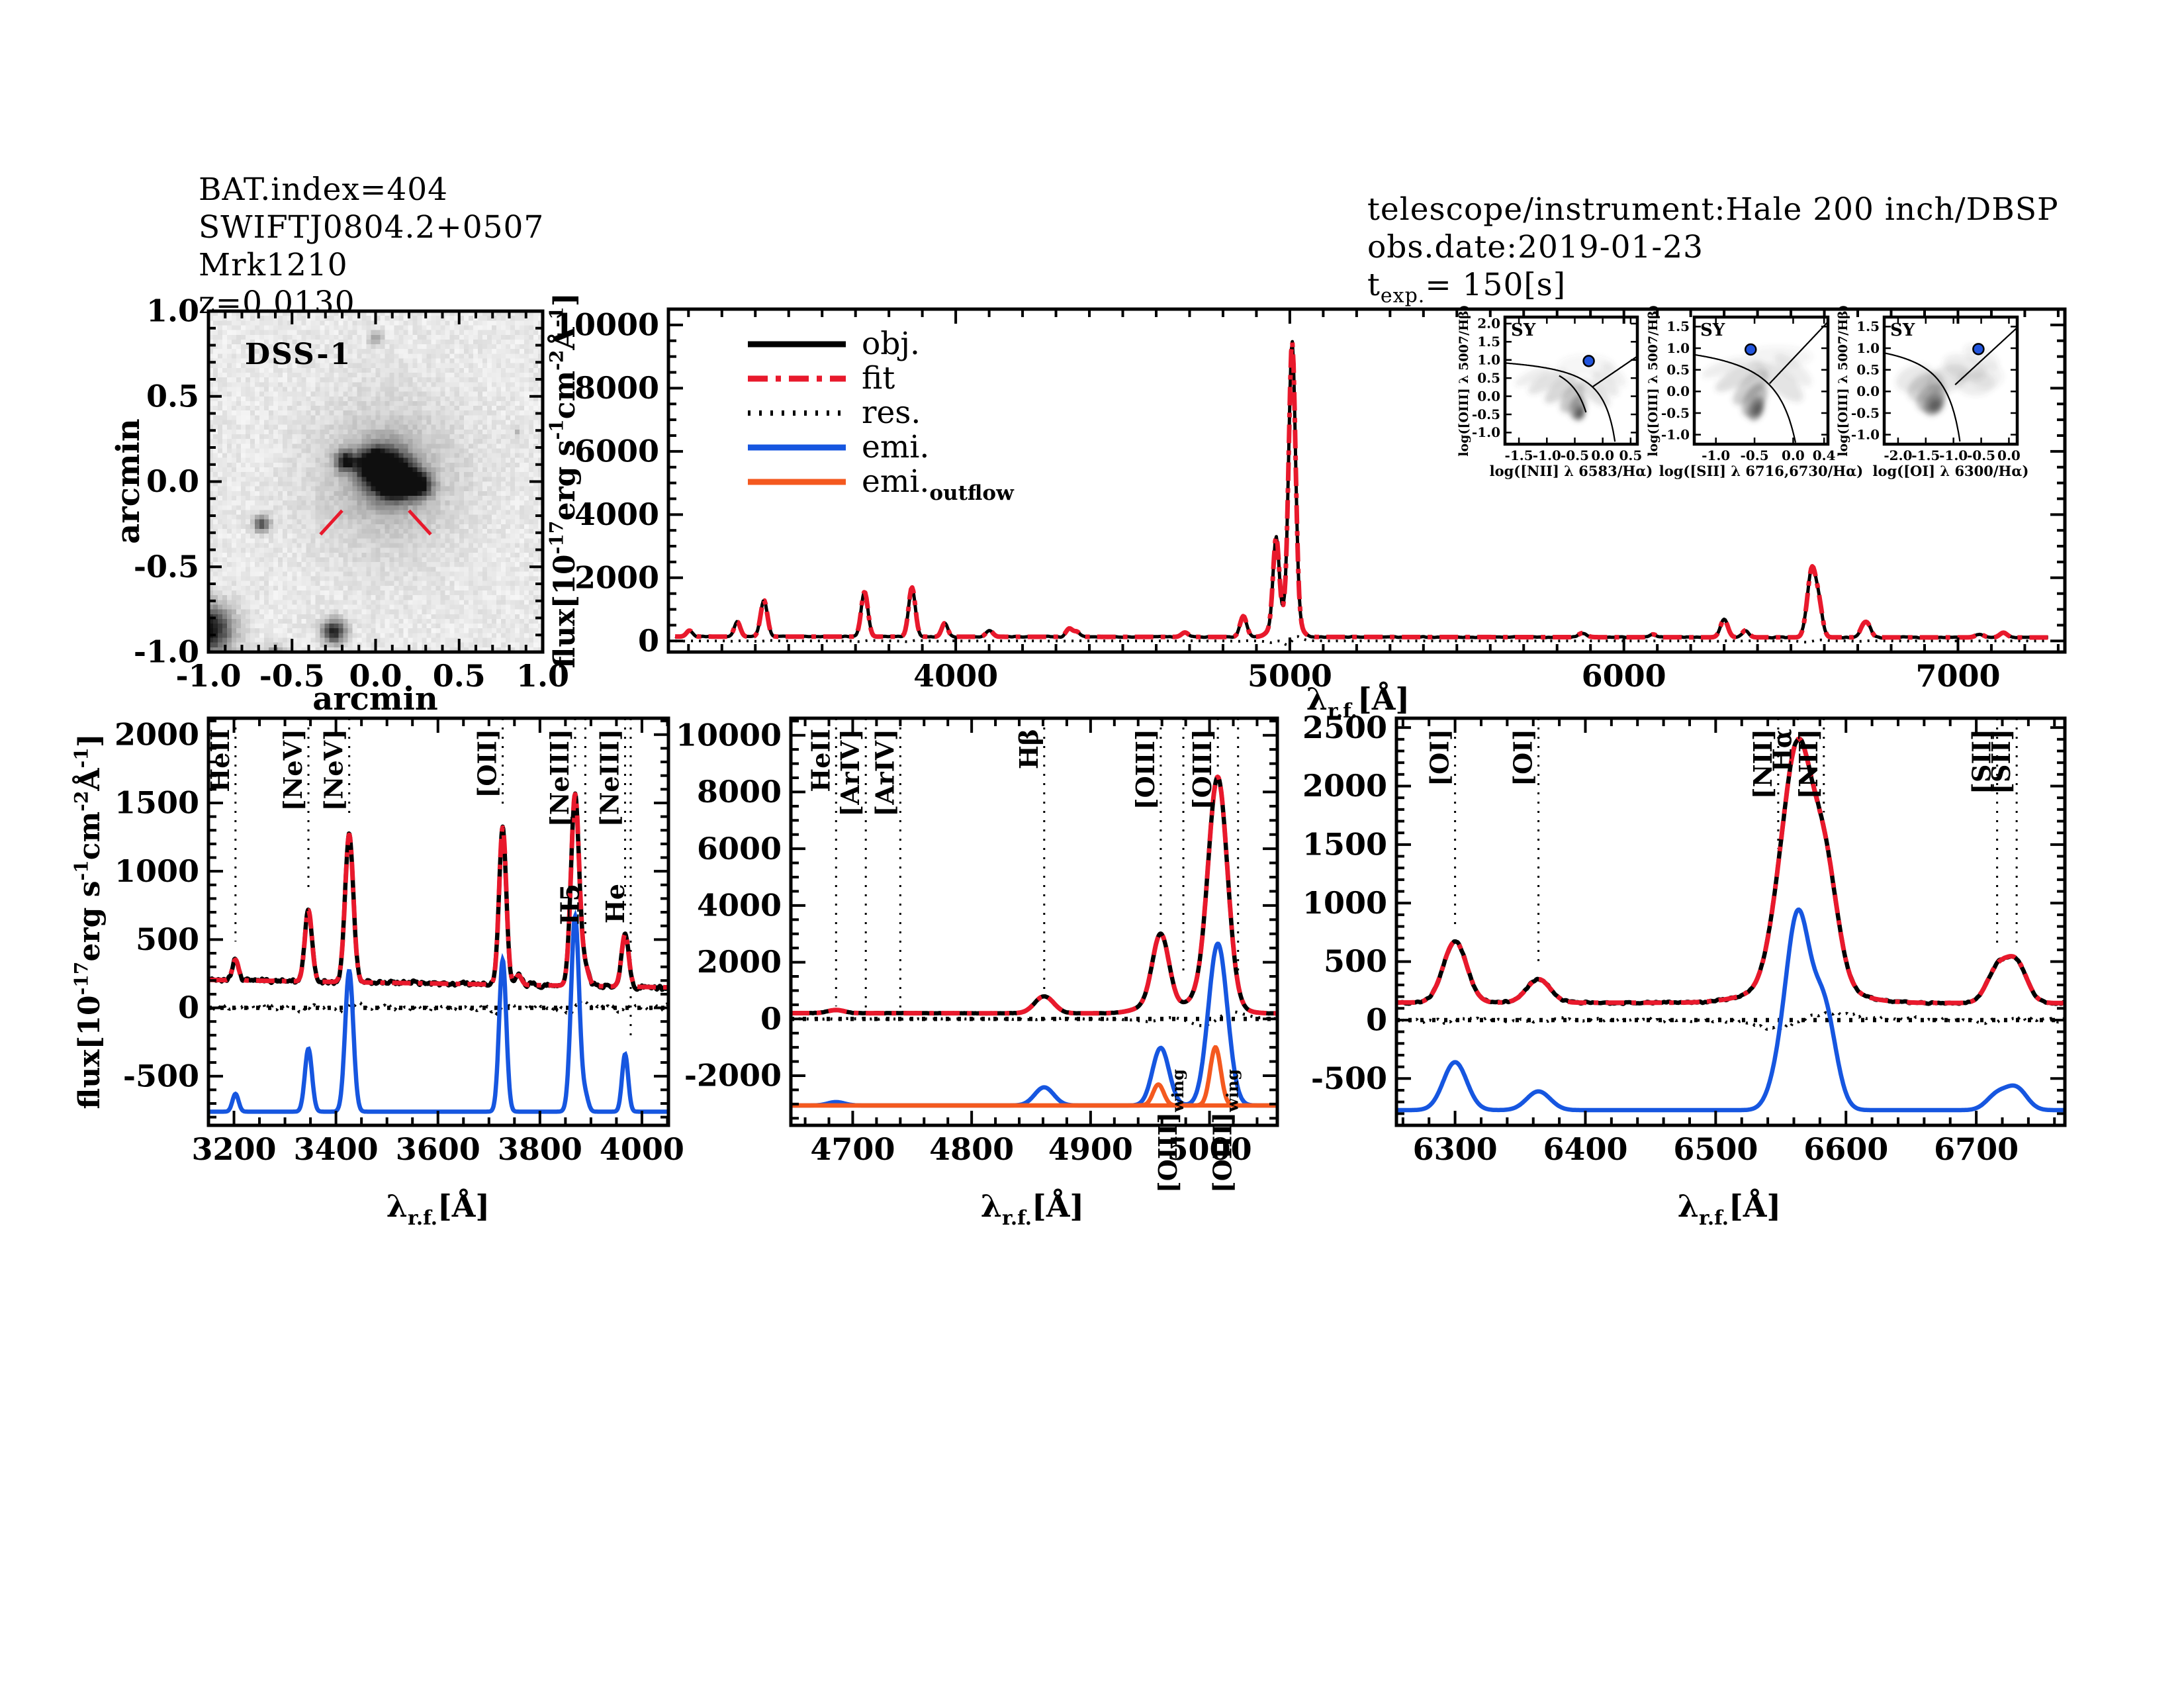 Image resolution: width=2184 pixels, height=1688 pixels. What do you see at coordinates (1571, 471) in the screenshot?
I see `bpt-nii-xlabel: log([NII] λ 6583/Hα)` at bounding box center [1571, 471].